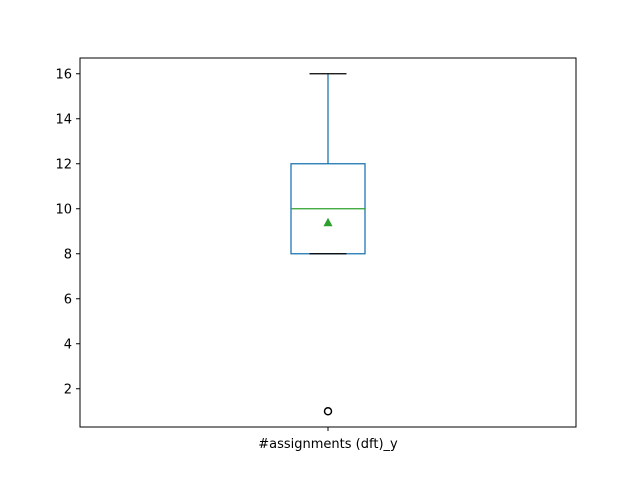 This screenshot has width=640, height=480. Describe the element at coordinates (68, 389) in the screenshot. I see `y-tick-label: 2` at that location.